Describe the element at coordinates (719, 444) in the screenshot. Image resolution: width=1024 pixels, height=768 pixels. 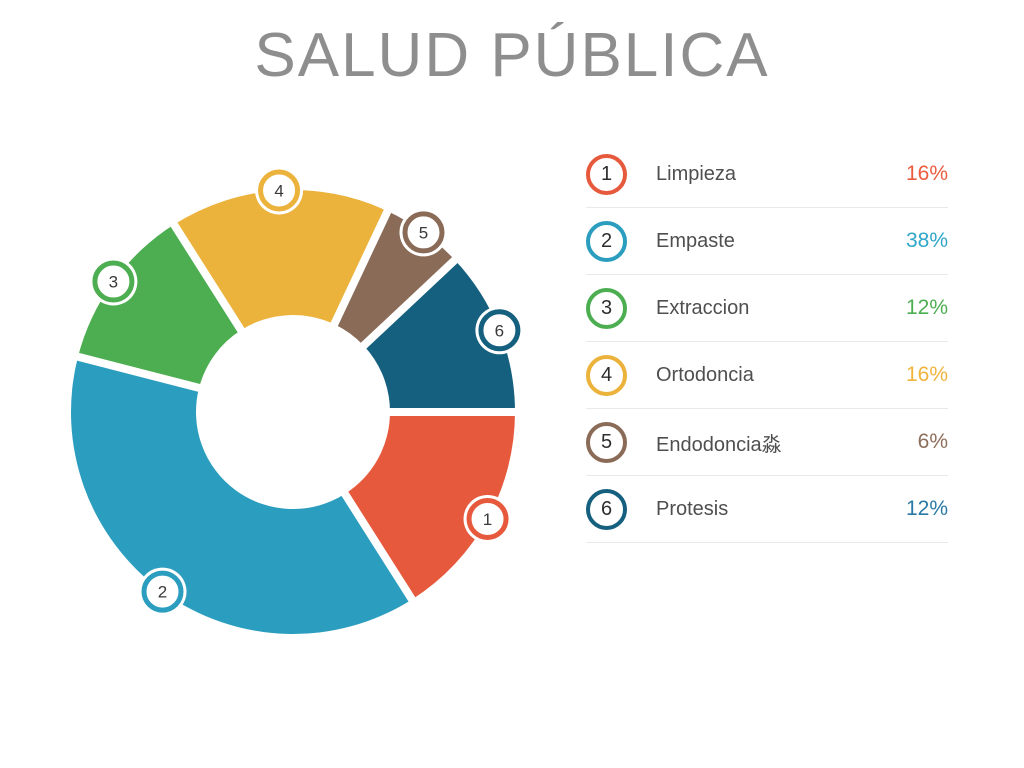
I see `legend-label: Endodoncia淼` at that location.